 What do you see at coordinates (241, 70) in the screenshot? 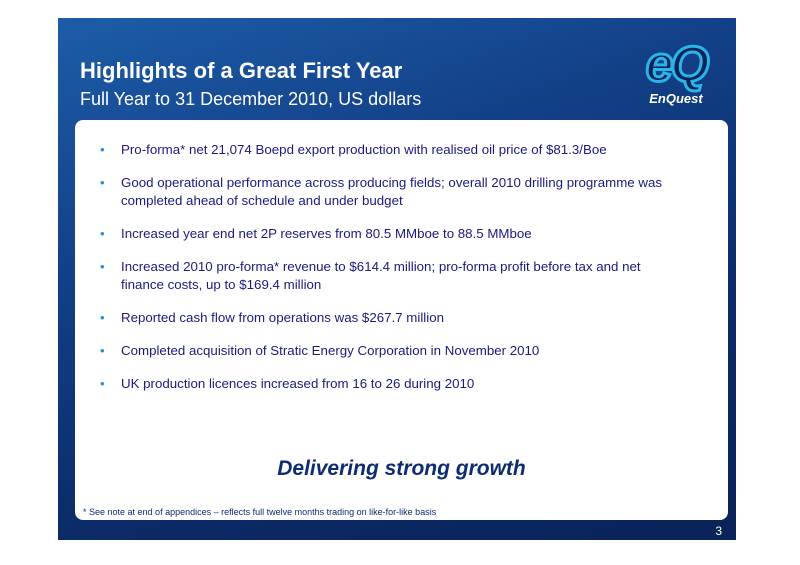
I see `title: Highlights of a Great First Year` at bounding box center [241, 70].